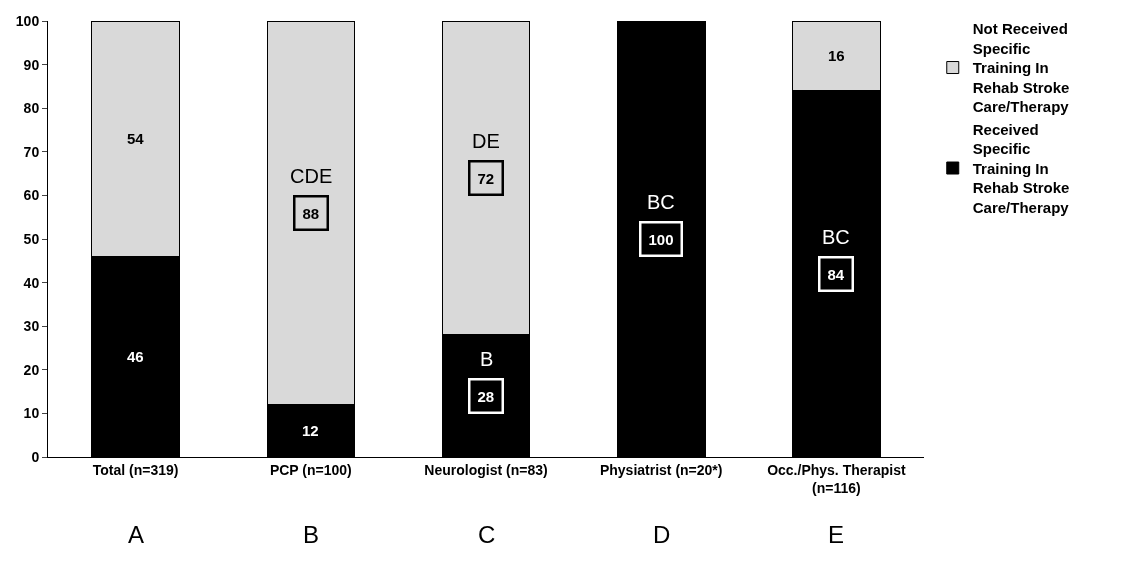 The width and height of the screenshot is (1124, 587). I want to click on annotation: B, so click(487, 359).